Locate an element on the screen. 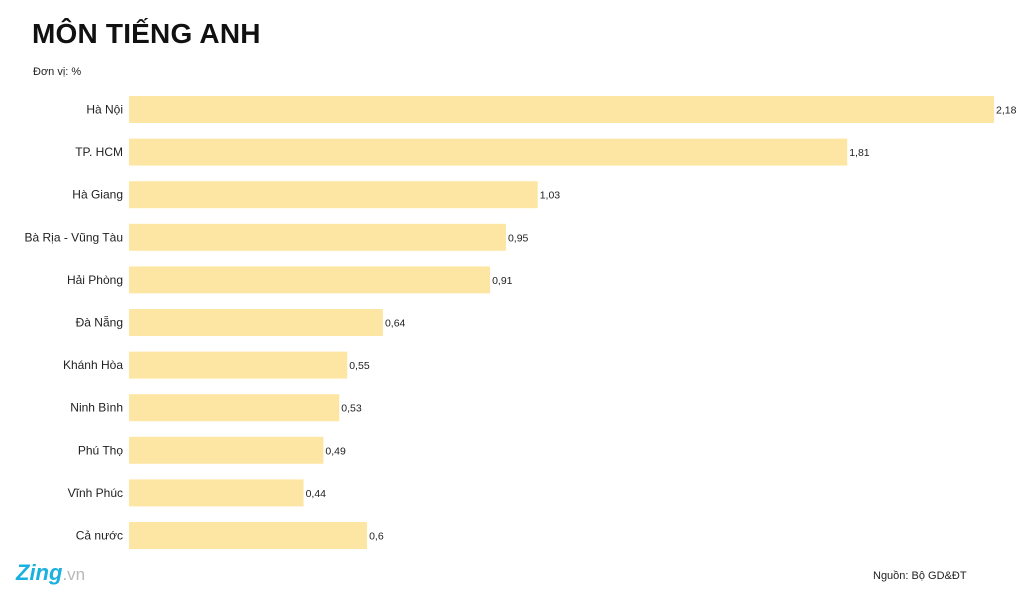 The height and width of the screenshot is (595, 1024). category-label: Phú Thọ is located at coordinates (100, 450).